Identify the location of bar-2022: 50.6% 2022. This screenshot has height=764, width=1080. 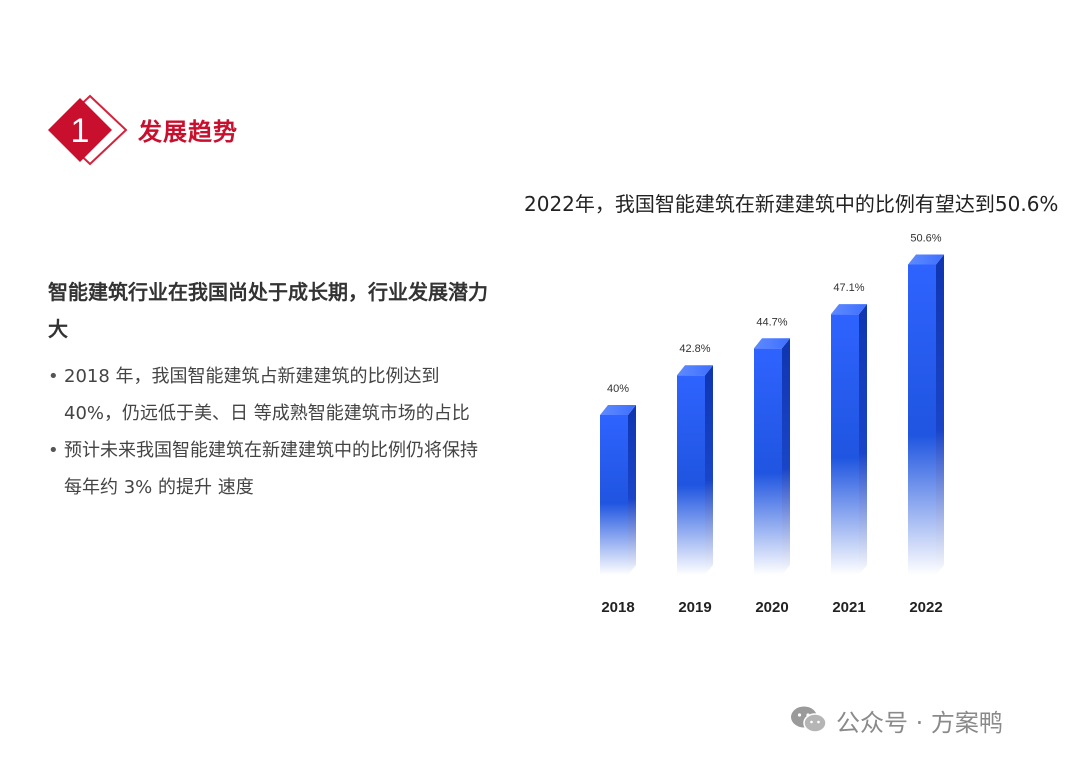
(926, 424).